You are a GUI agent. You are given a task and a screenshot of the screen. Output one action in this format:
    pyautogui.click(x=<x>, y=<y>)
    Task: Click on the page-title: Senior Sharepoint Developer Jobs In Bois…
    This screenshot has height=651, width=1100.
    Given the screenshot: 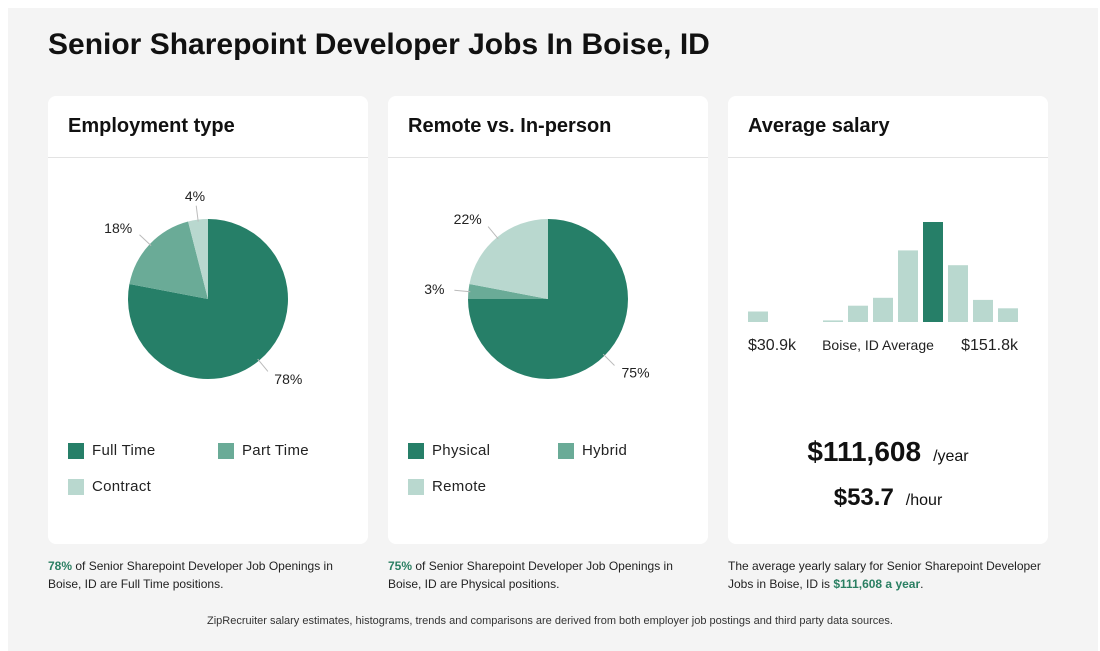 What is the action you would take?
    pyautogui.click(x=379, y=44)
    